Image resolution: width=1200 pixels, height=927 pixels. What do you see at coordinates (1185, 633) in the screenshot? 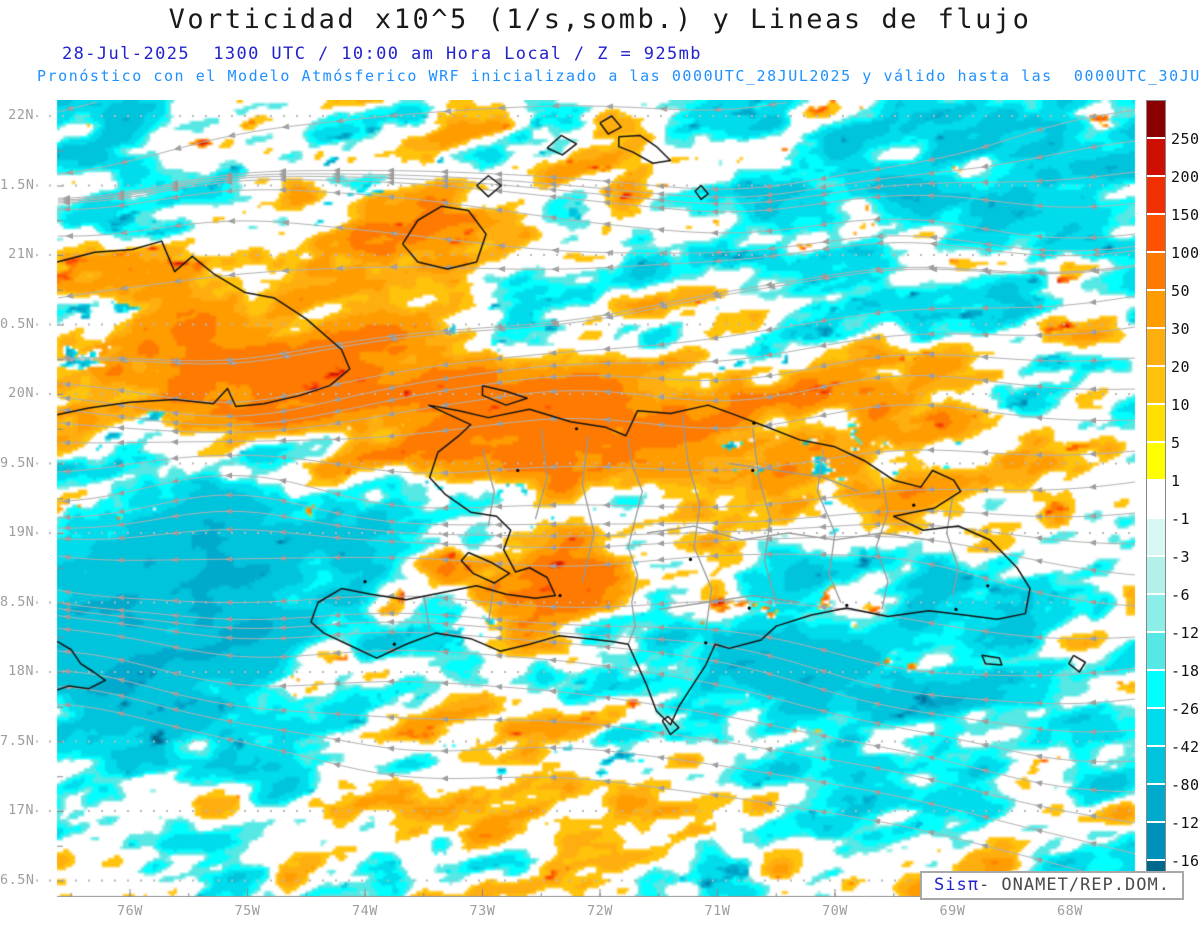
I see `colorbar-label: -12` at bounding box center [1185, 633].